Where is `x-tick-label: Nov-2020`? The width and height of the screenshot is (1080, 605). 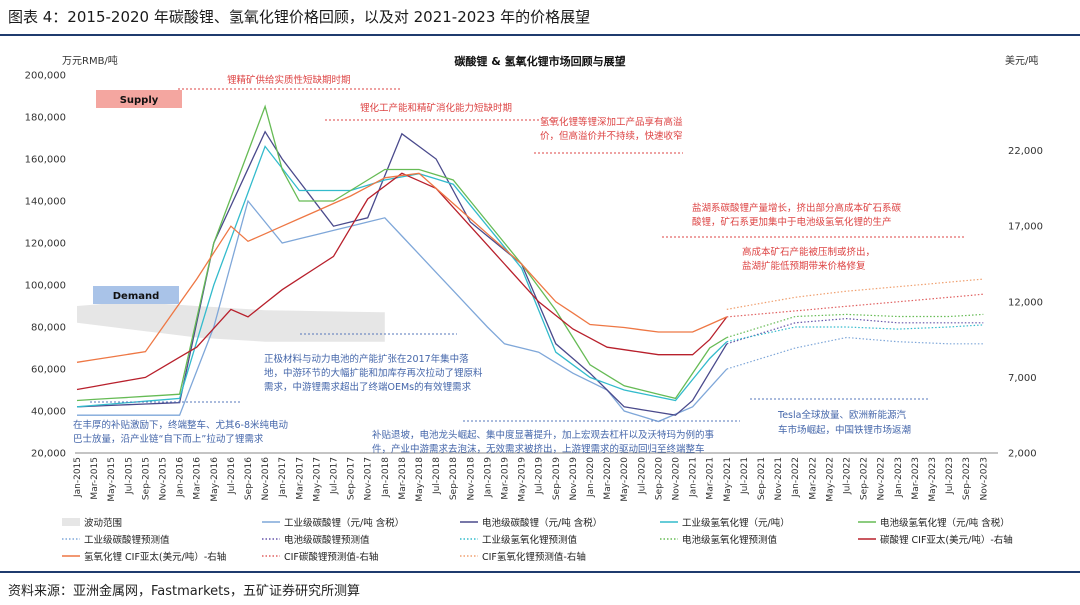 x-tick-label: Nov-2020 is located at coordinates (677, 479).